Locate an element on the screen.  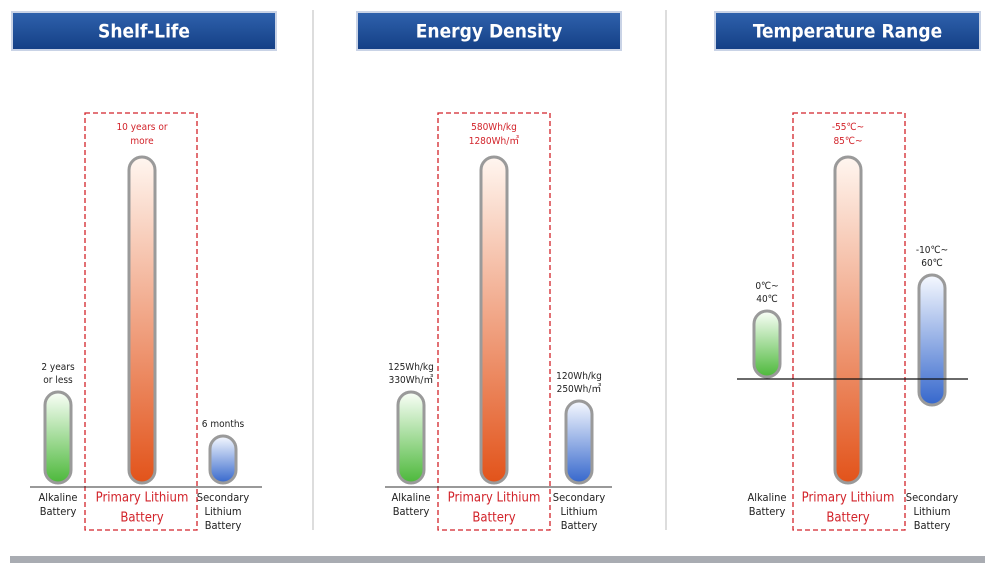
value-text: 6 months is located at coordinates (223, 424).